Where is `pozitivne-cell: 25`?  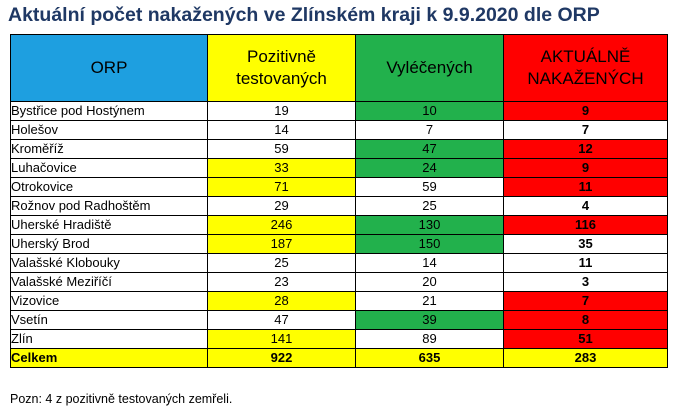 pozitivne-cell: 25 is located at coordinates (281, 263).